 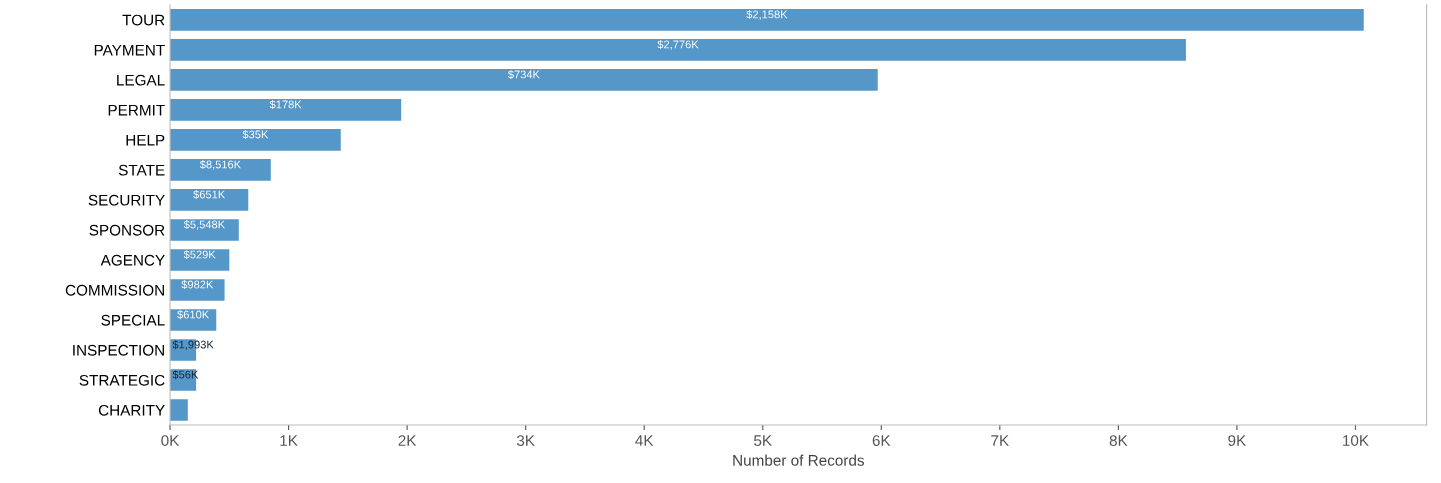 What do you see at coordinates (255, 135) in the screenshot?
I see `annotation: $35K` at bounding box center [255, 135].